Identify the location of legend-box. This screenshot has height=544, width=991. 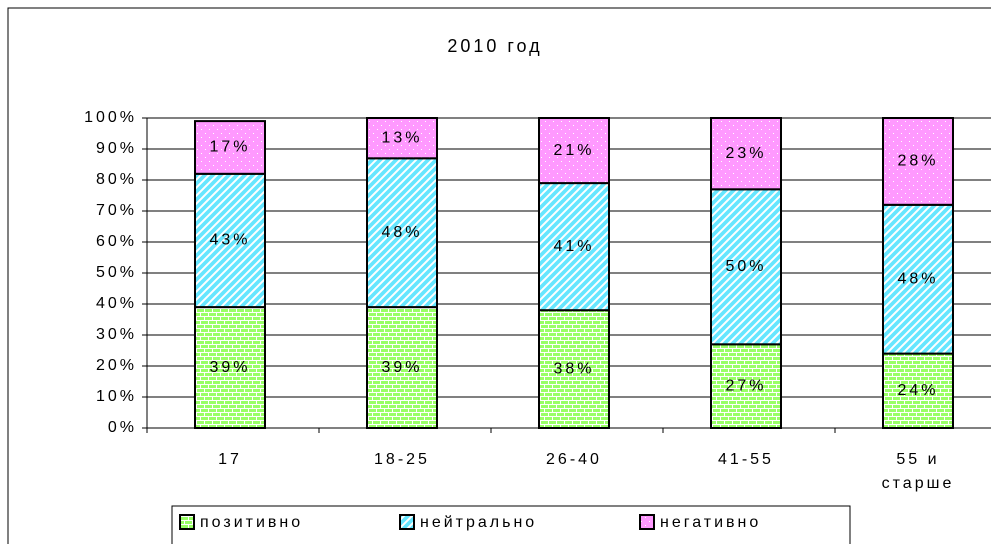
(511, 524).